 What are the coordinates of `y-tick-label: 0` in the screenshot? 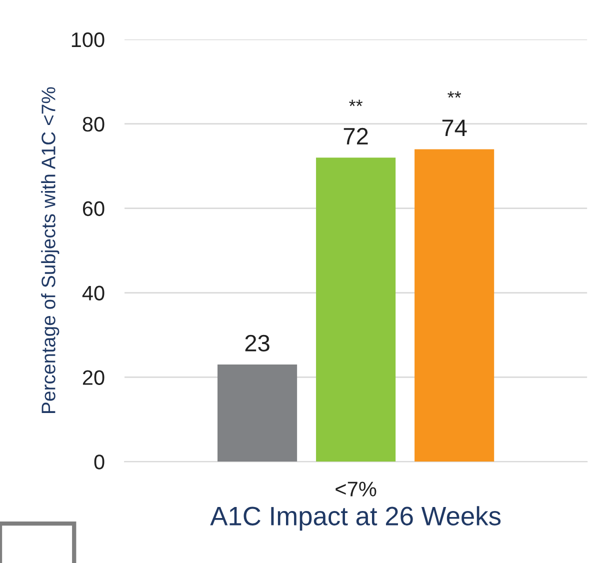 It's located at (99, 462).